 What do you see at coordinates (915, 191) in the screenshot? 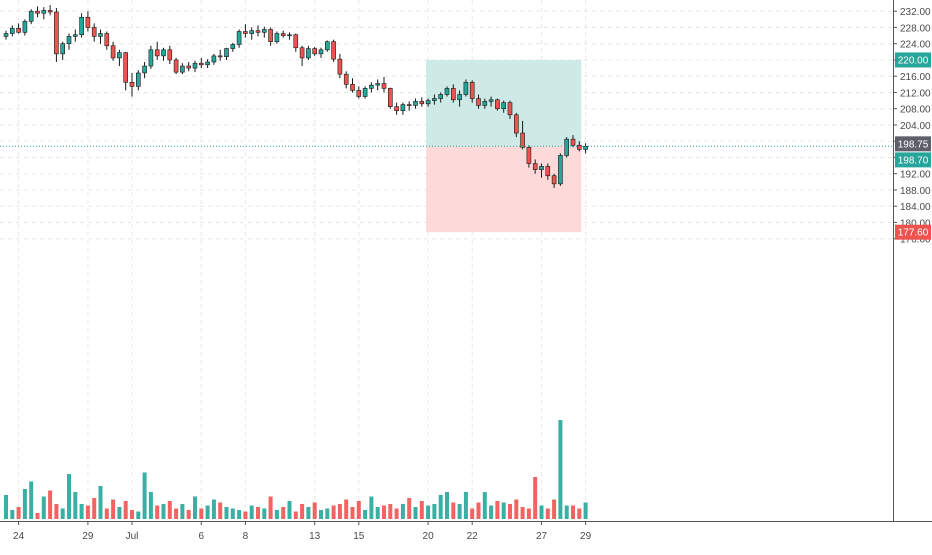
I see `price-tick-label: 188.00` at bounding box center [915, 191].